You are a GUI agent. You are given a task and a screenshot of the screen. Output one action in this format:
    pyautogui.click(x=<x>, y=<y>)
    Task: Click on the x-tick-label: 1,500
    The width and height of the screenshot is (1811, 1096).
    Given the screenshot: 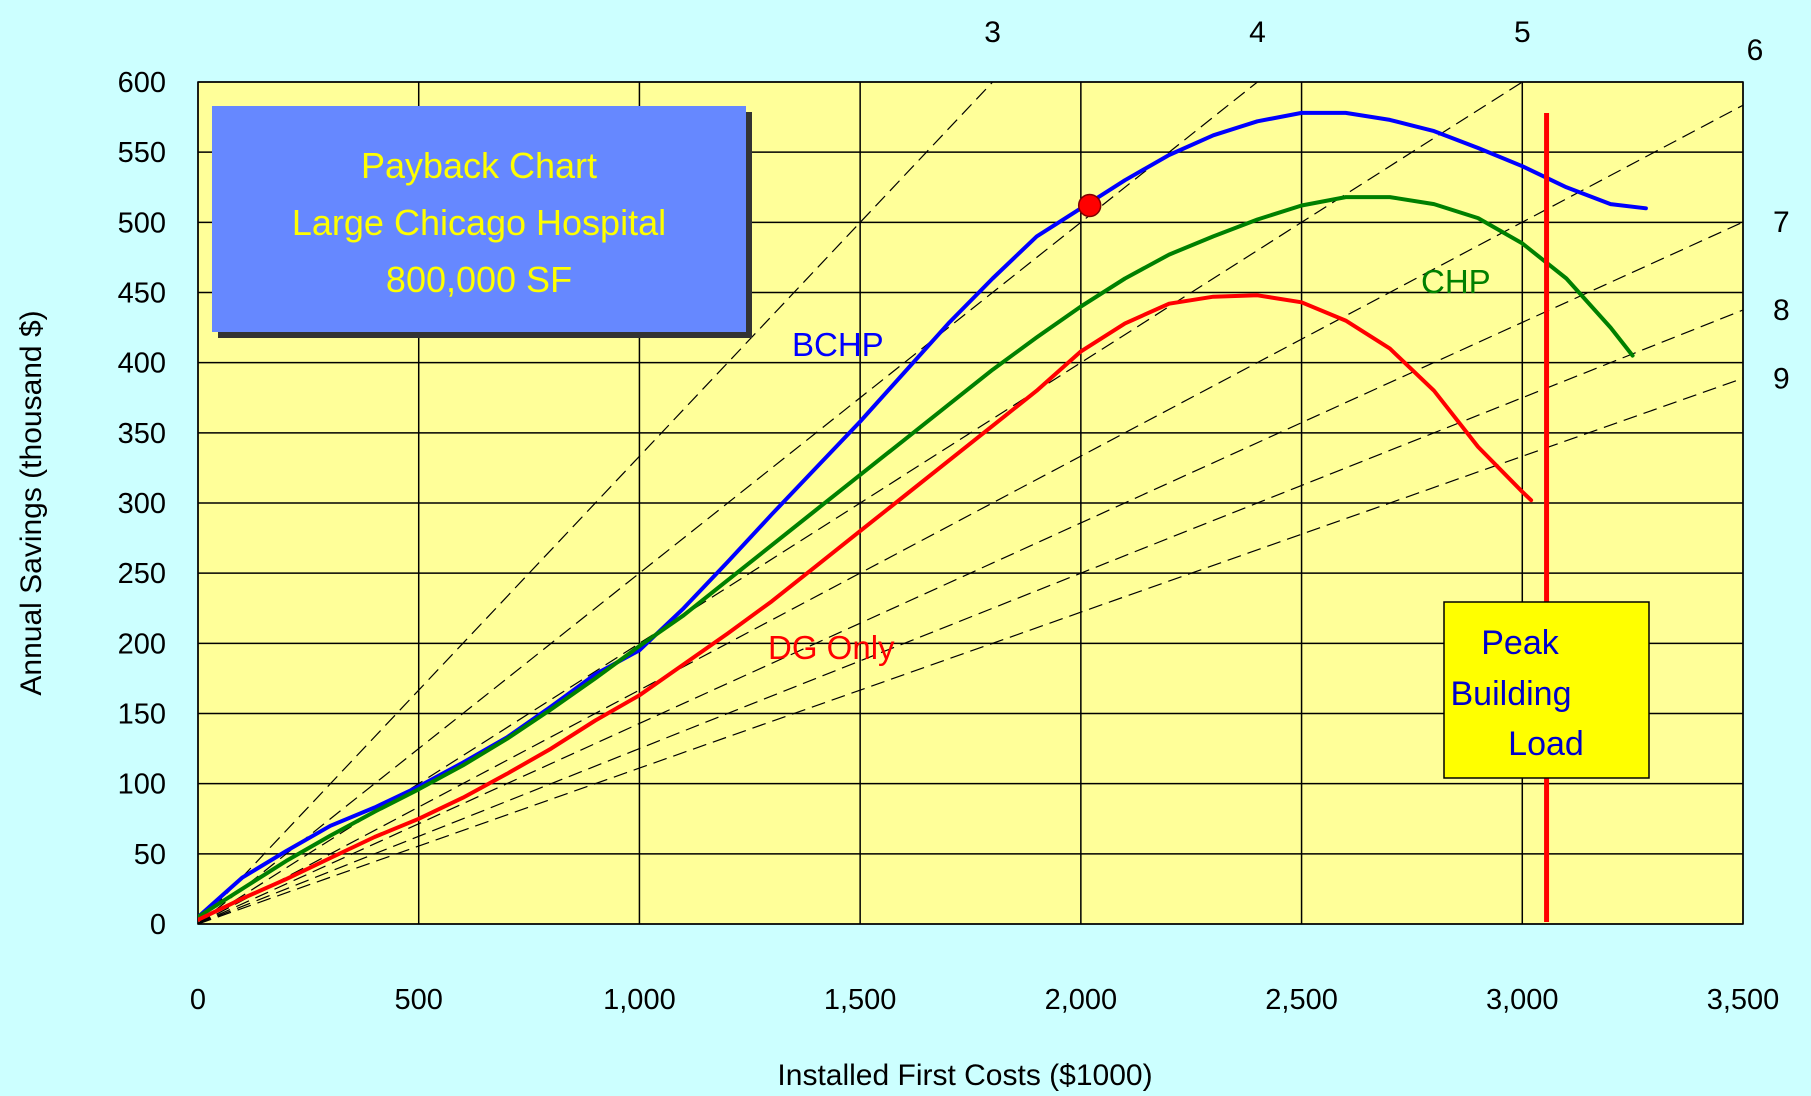 What is the action you would take?
    pyautogui.click(x=860, y=1000)
    